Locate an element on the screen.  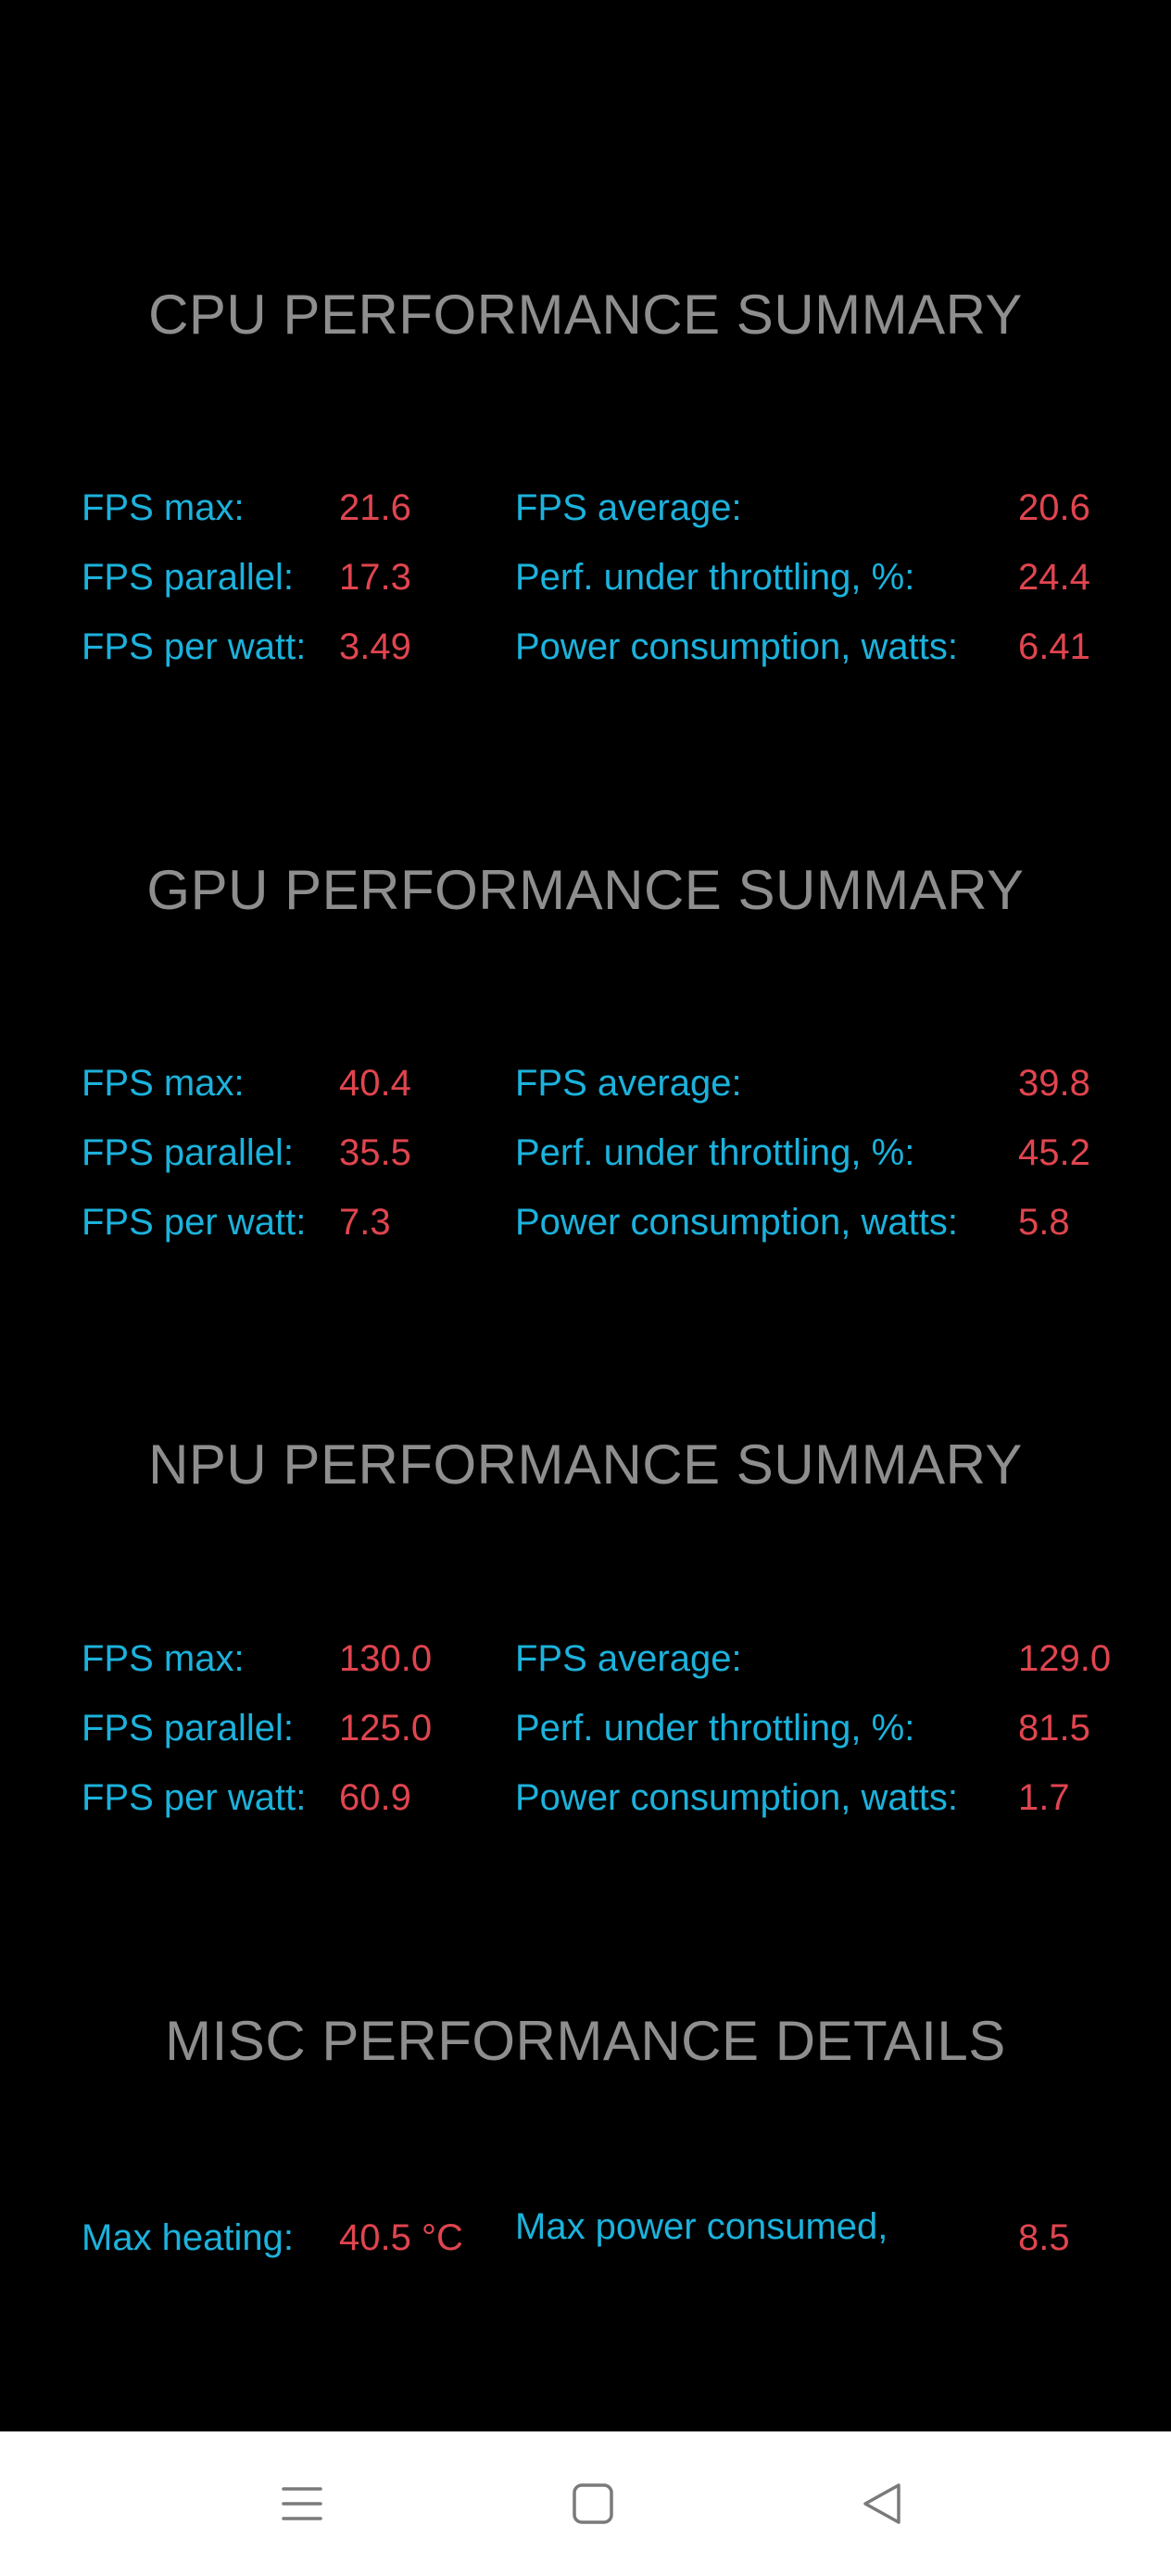
gpu-fps-average-value: 39.8 is located at coordinates (1054, 1084).